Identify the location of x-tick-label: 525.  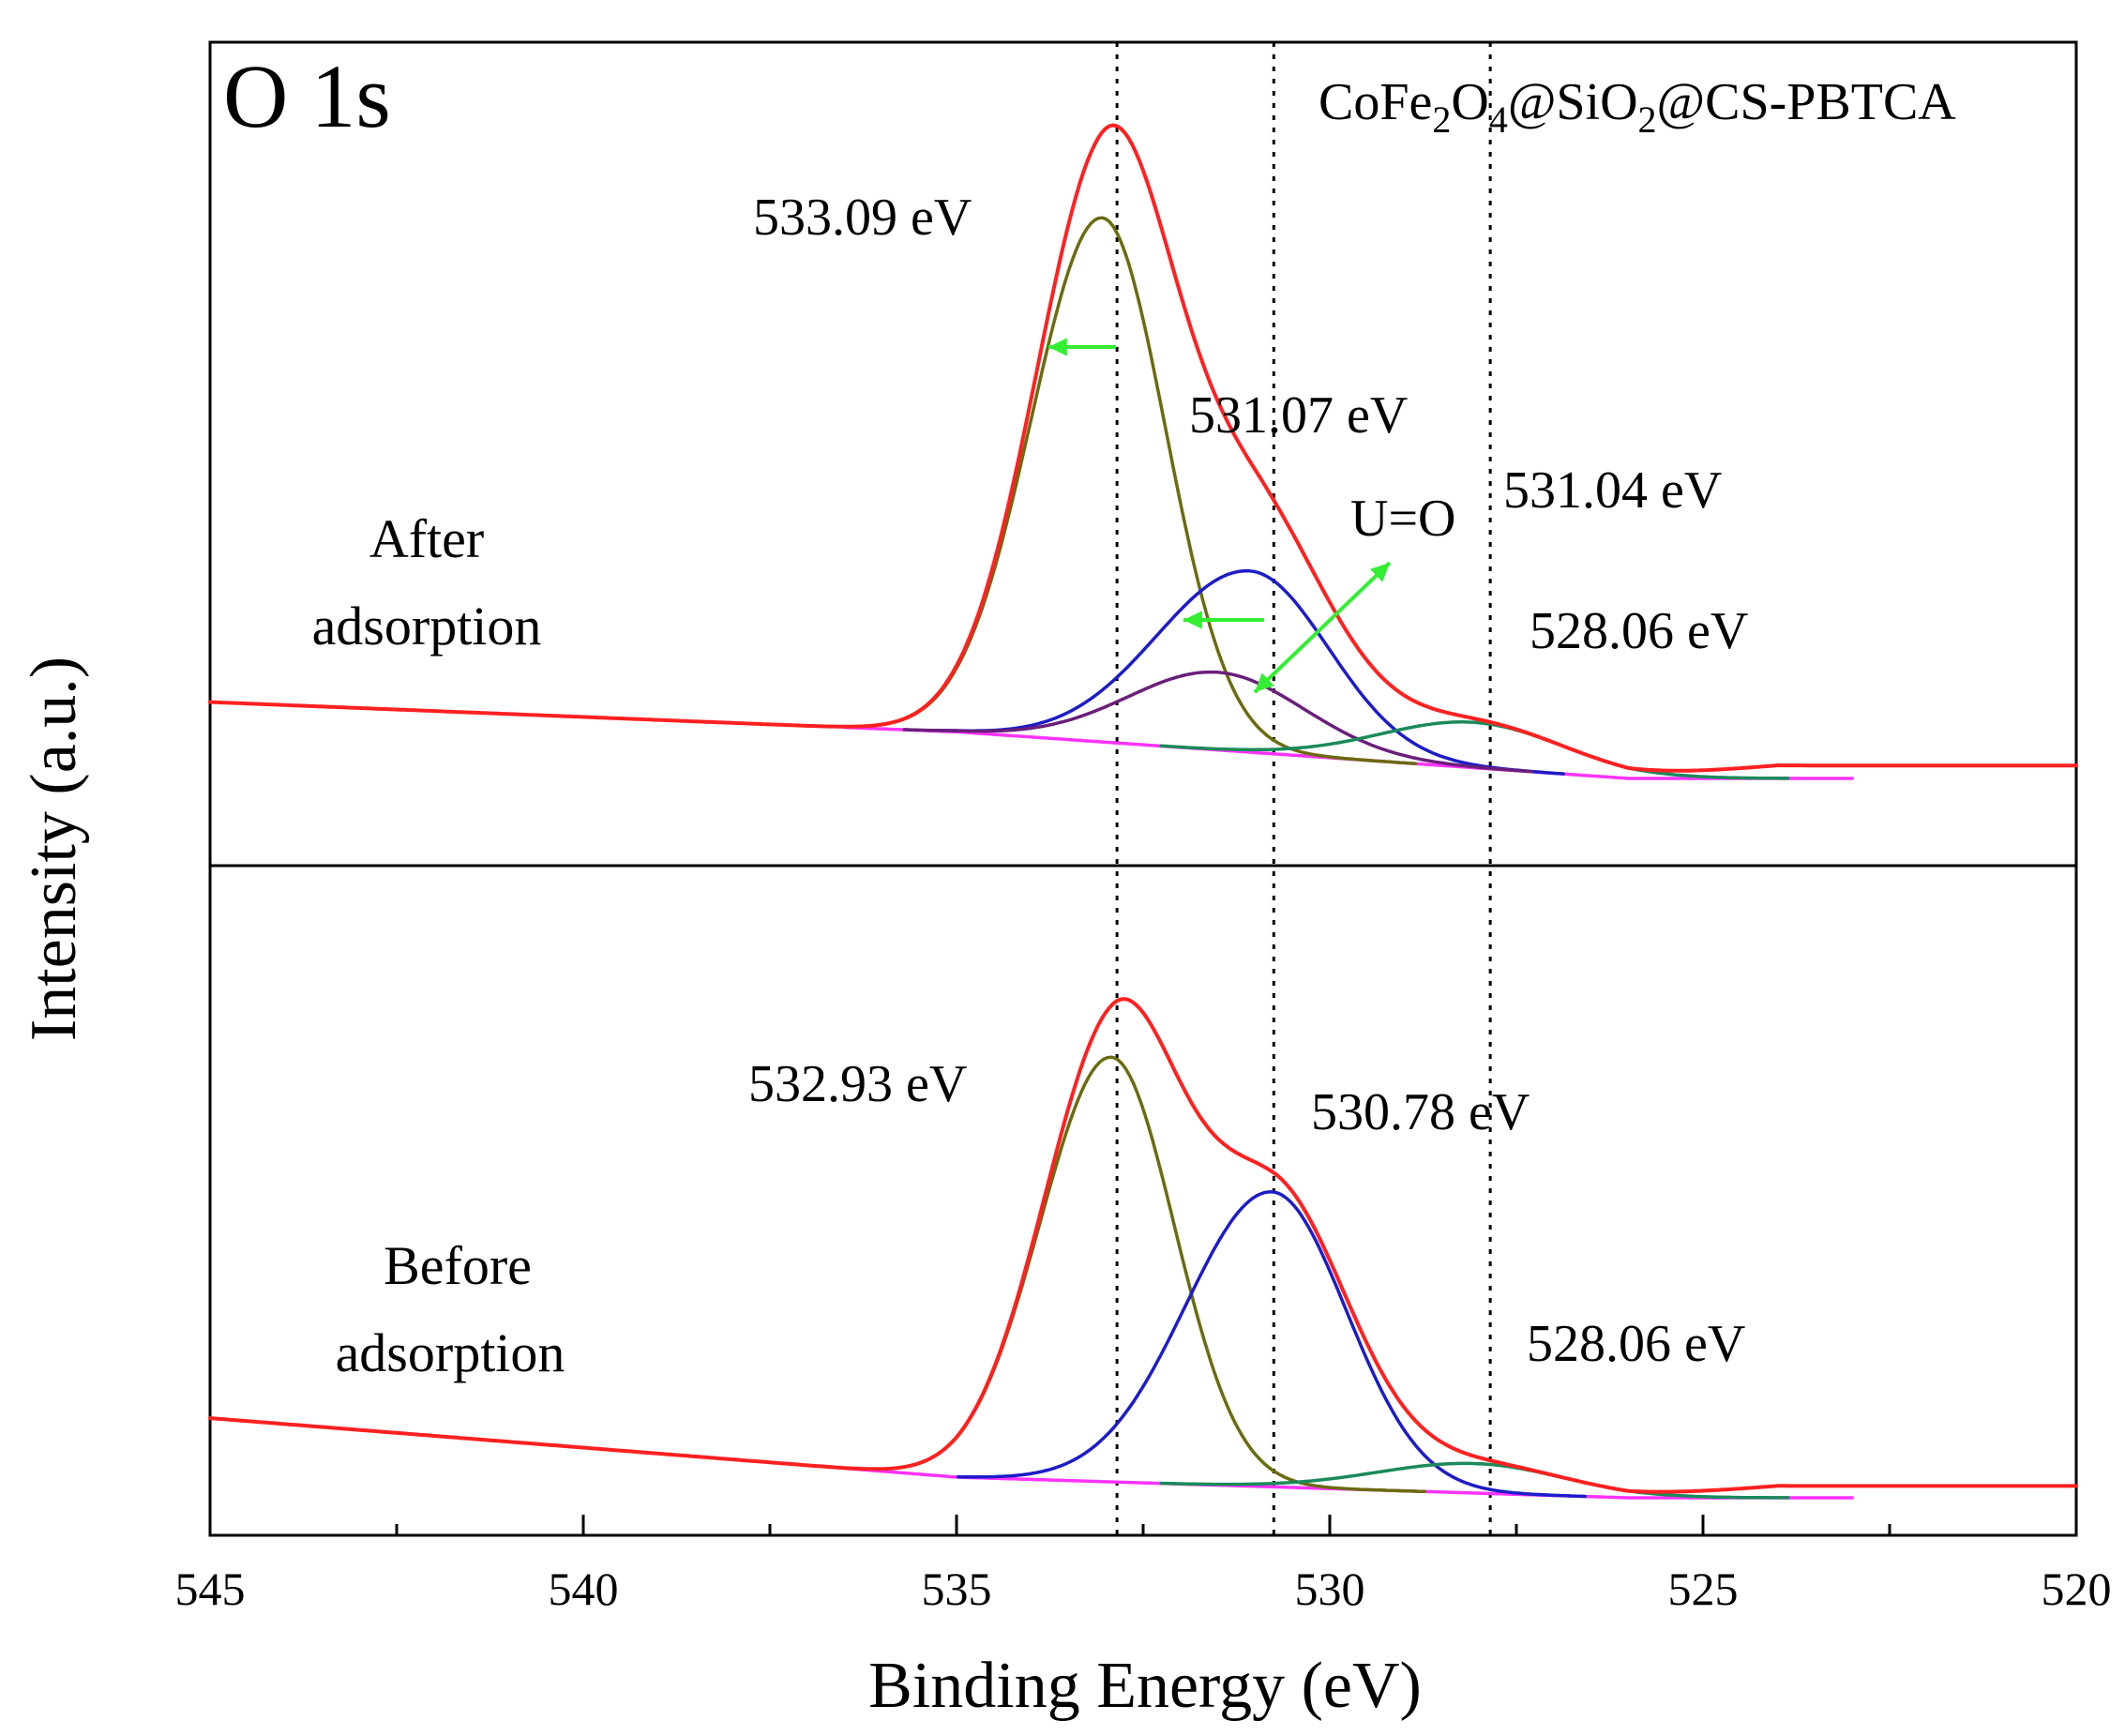
(1703, 1588).